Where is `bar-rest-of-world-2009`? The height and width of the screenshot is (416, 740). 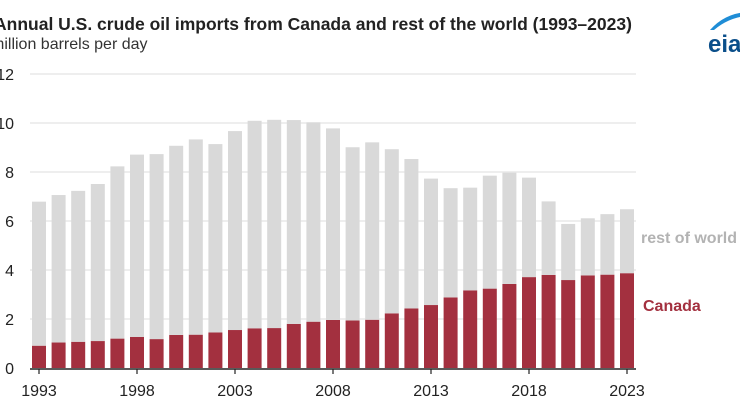 bar-rest-of-world-2009 is located at coordinates (352, 234).